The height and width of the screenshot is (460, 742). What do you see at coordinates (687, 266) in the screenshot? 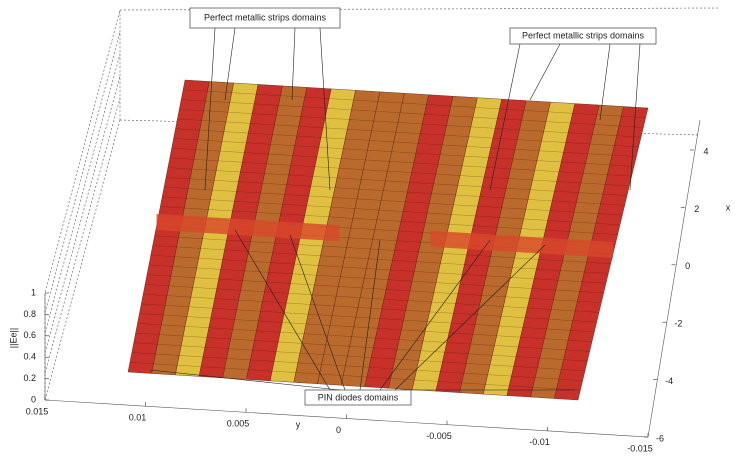
I see `x-tick-label: 0` at bounding box center [687, 266].